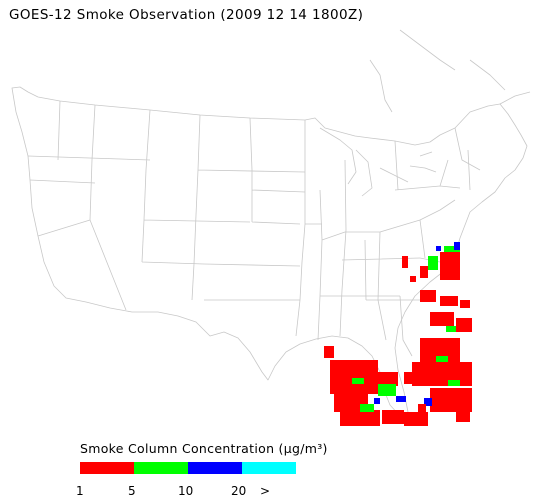  Describe the element at coordinates (80, 491) in the screenshot. I see `legend-tick-1: 1` at that location.